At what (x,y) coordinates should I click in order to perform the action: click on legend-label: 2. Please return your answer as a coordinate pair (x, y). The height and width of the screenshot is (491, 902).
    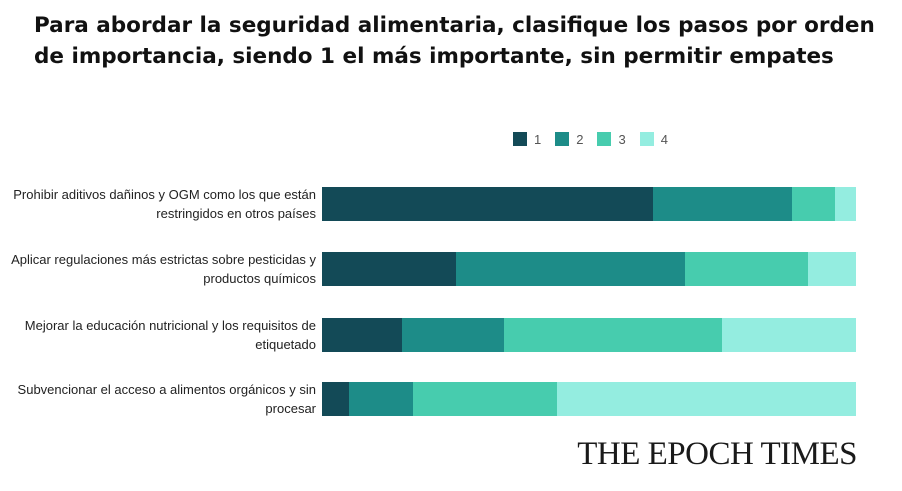
    Looking at the image, I should click on (580, 139).